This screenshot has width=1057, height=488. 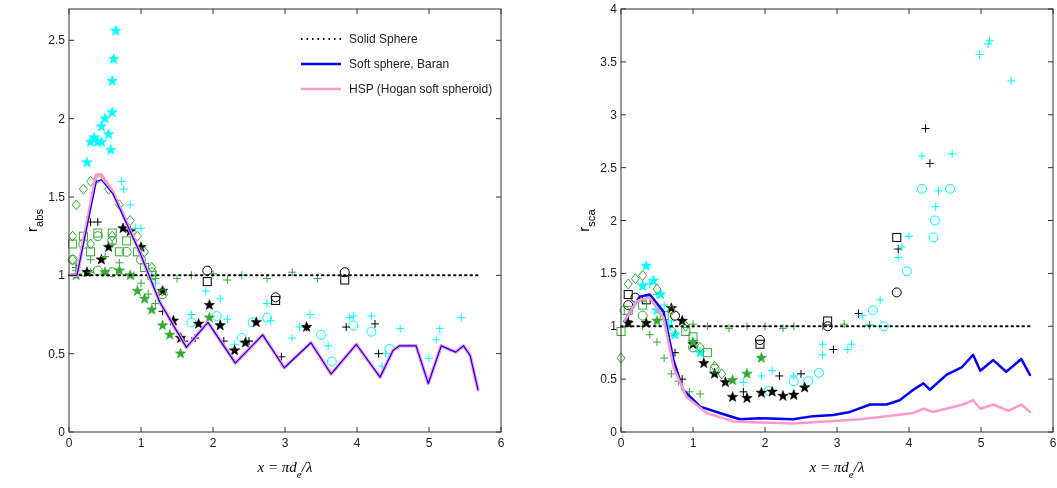 I want to click on legend-label: HSP (Hogan soft spheroid), so click(x=421, y=89).